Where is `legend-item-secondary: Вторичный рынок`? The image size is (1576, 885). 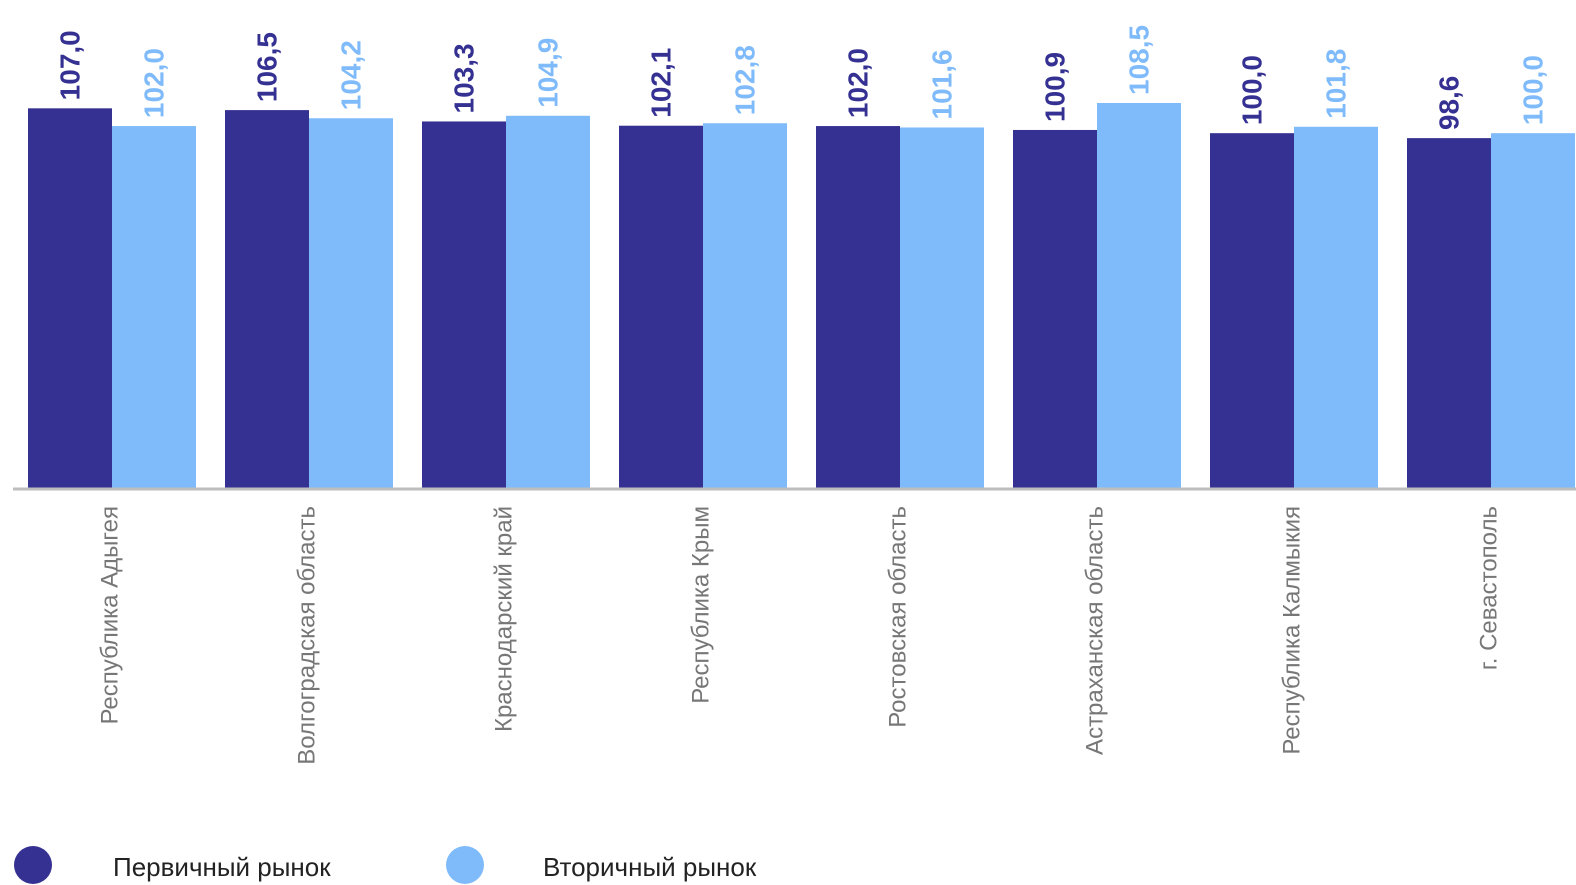
legend-item-secondary: Вторичный рынок is located at coordinates (601, 864).